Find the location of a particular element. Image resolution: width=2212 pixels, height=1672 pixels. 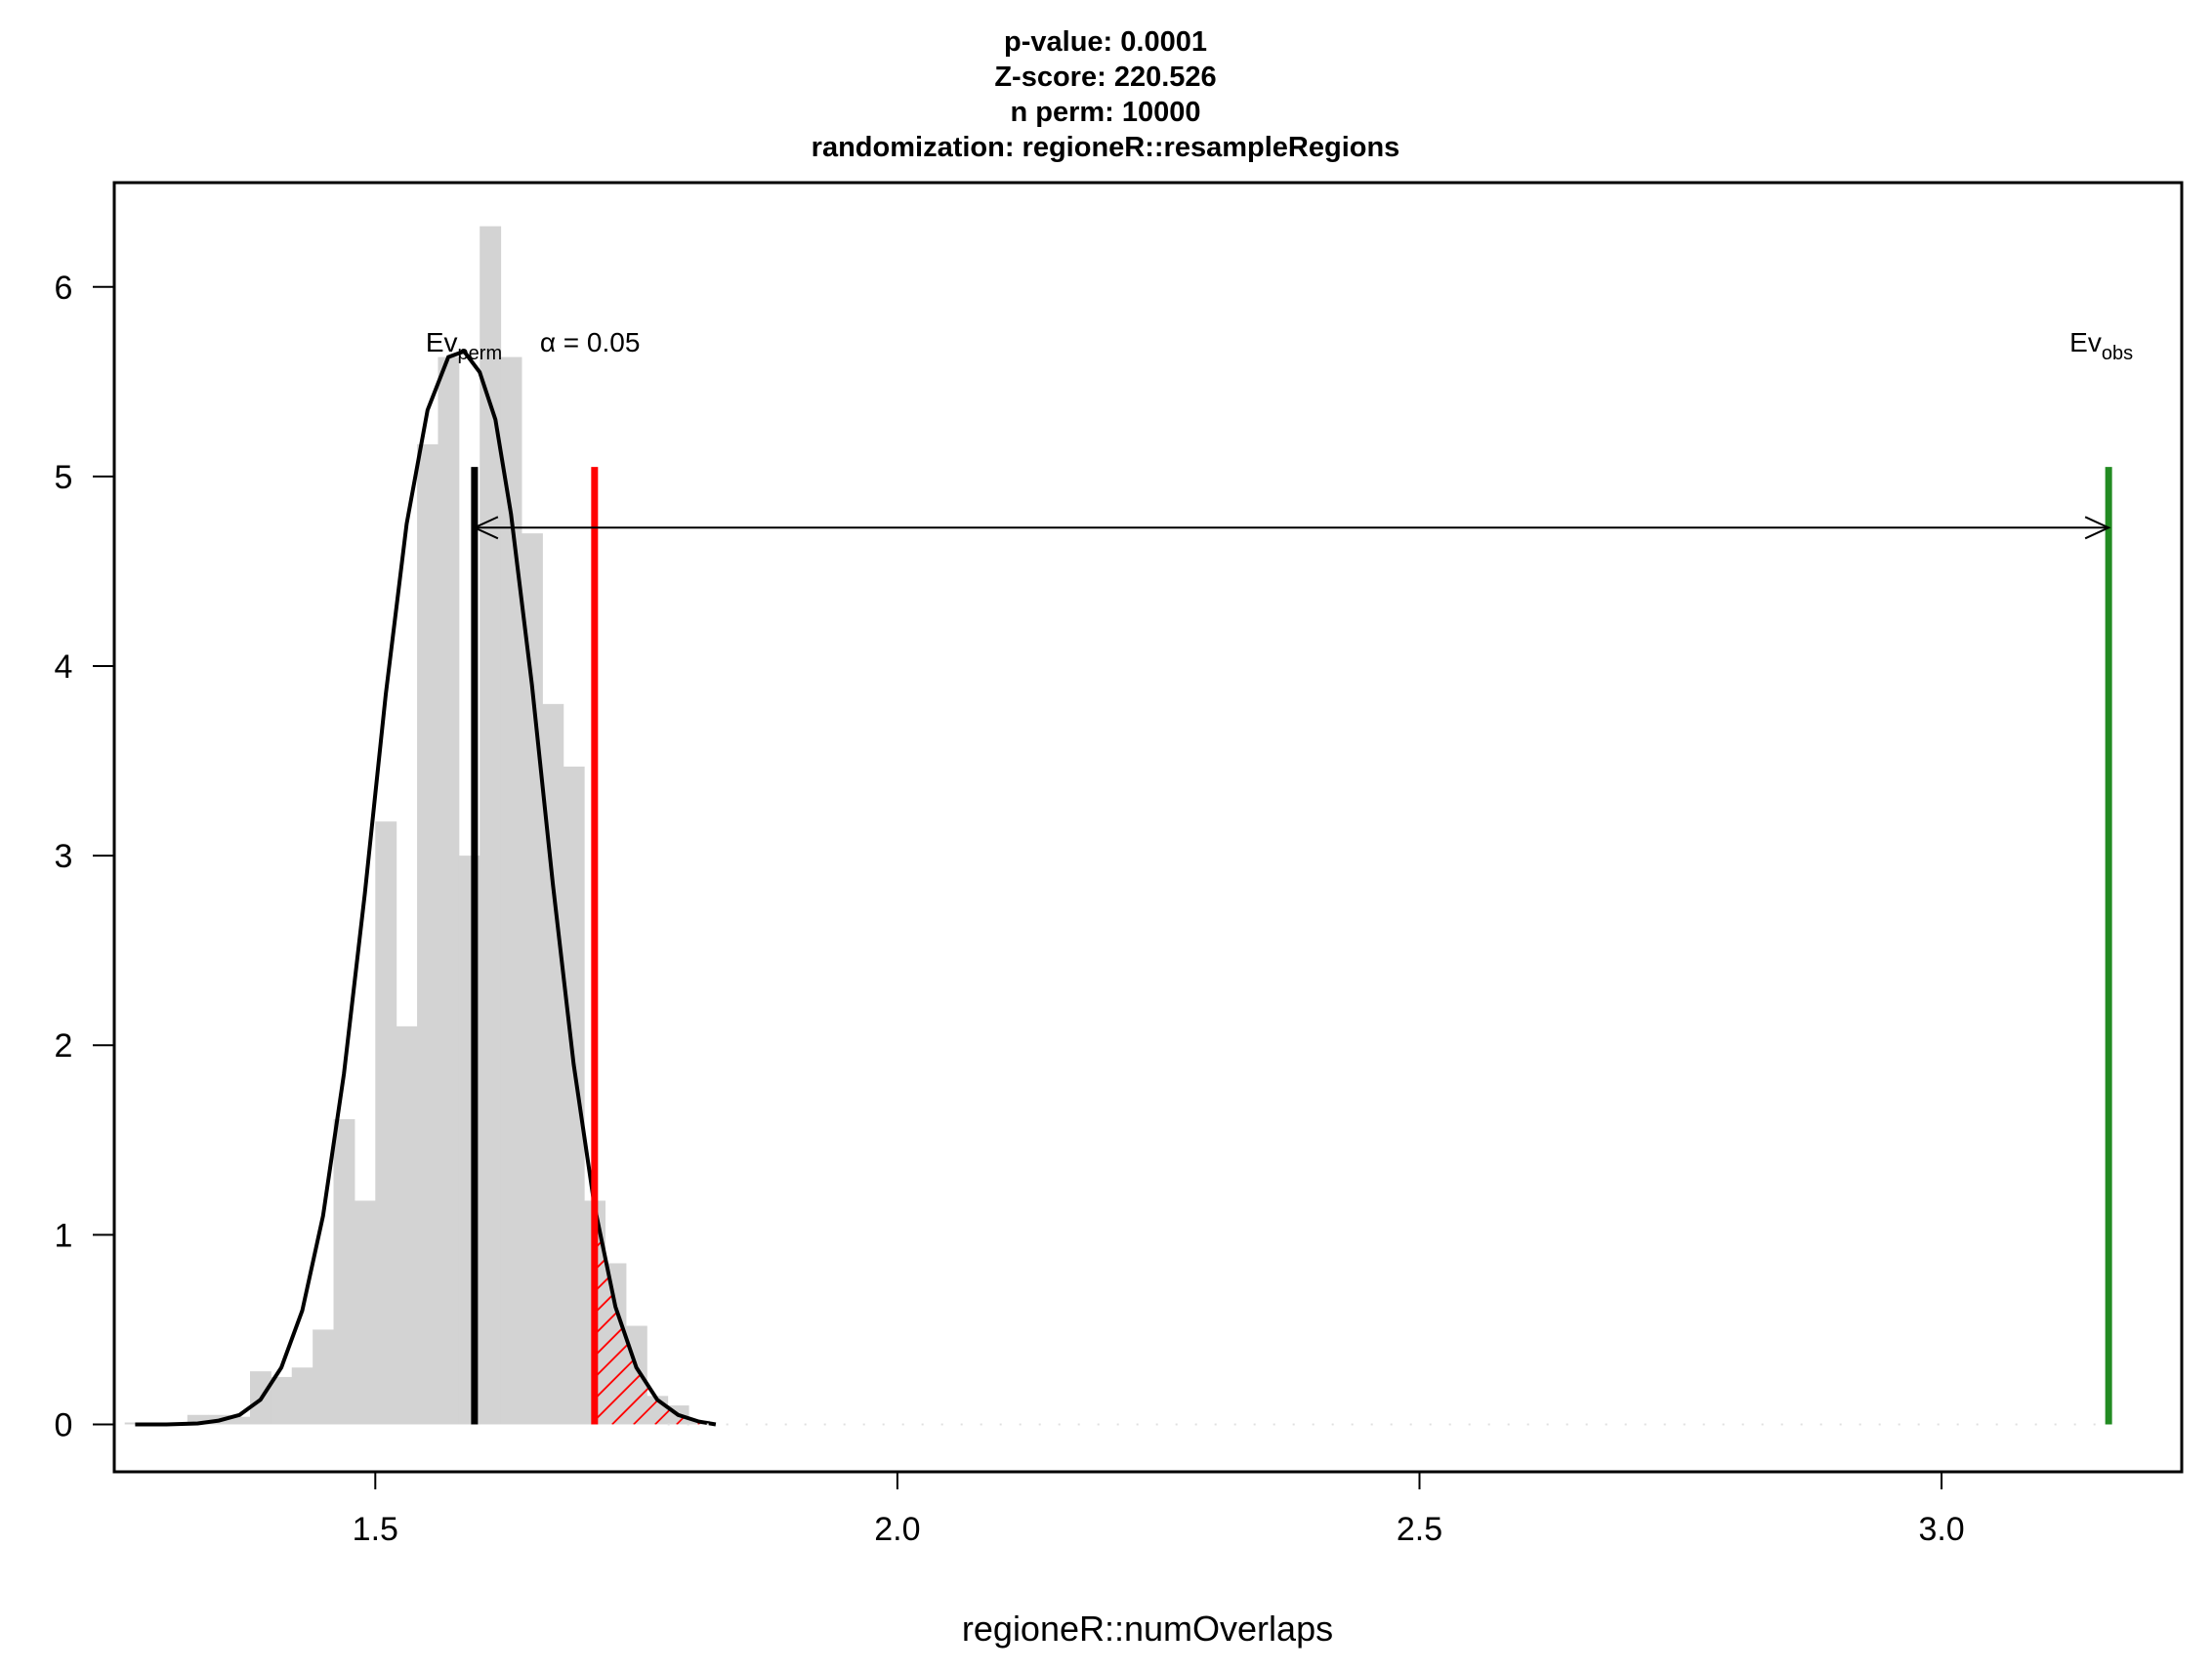

title-z-score: Z-score: 220.526 is located at coordinates (1105, 77).